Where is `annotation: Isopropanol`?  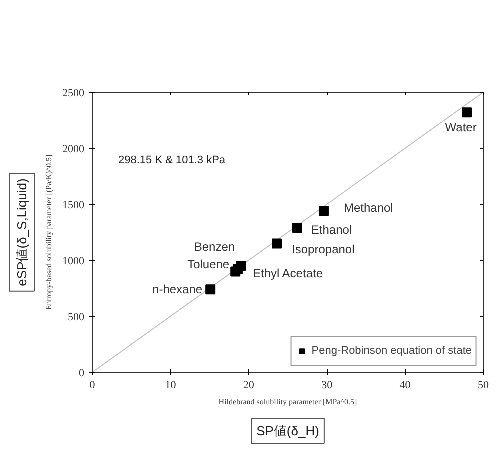
annotation: Isopropanol is located at coordinates (323, 249).